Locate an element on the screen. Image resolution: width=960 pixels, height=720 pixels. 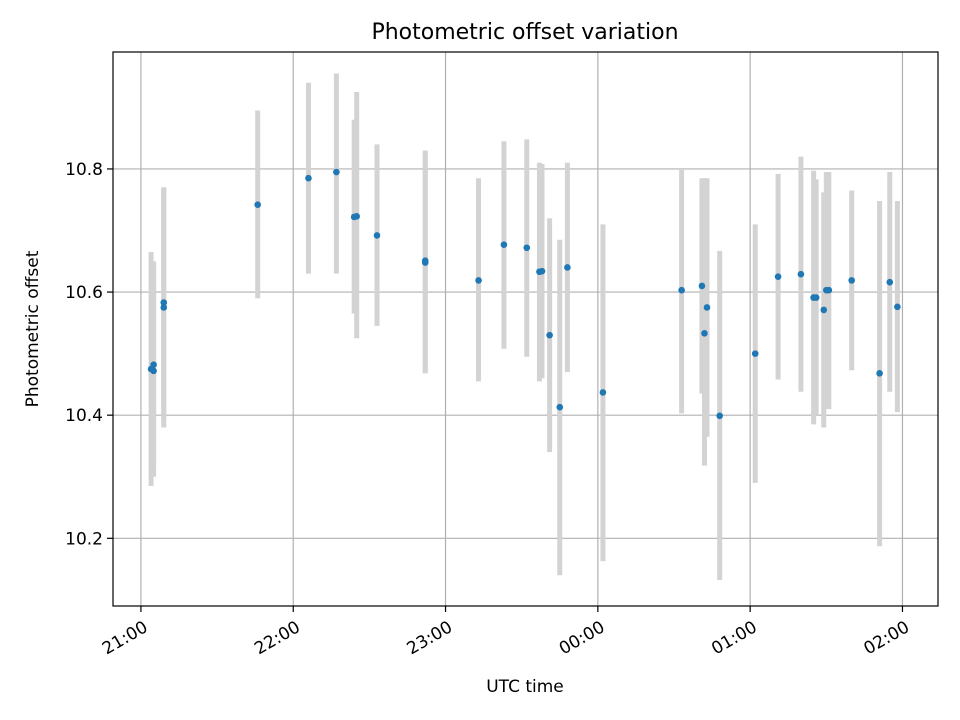
y-tick-label: 10.8 is located at coordinates (84, 170).